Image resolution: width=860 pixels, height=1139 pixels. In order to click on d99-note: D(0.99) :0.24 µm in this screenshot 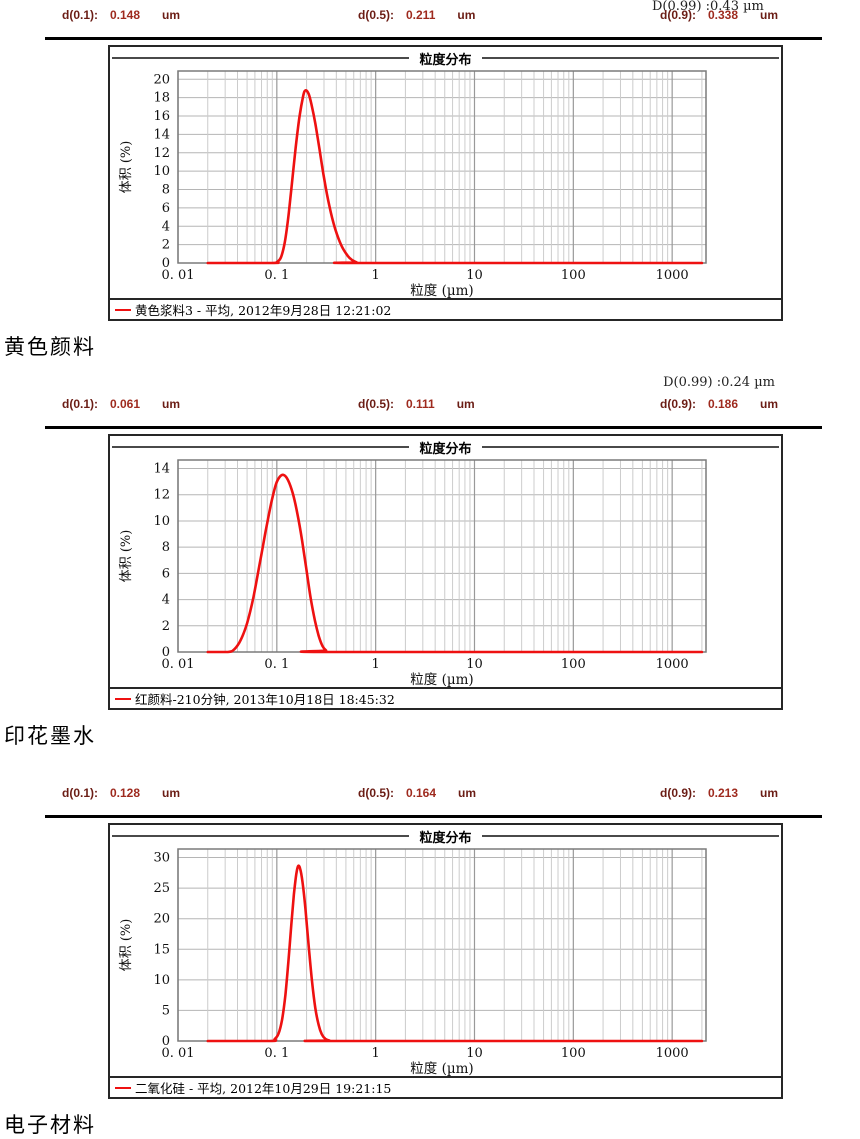, I will do `click(719, 382)`.